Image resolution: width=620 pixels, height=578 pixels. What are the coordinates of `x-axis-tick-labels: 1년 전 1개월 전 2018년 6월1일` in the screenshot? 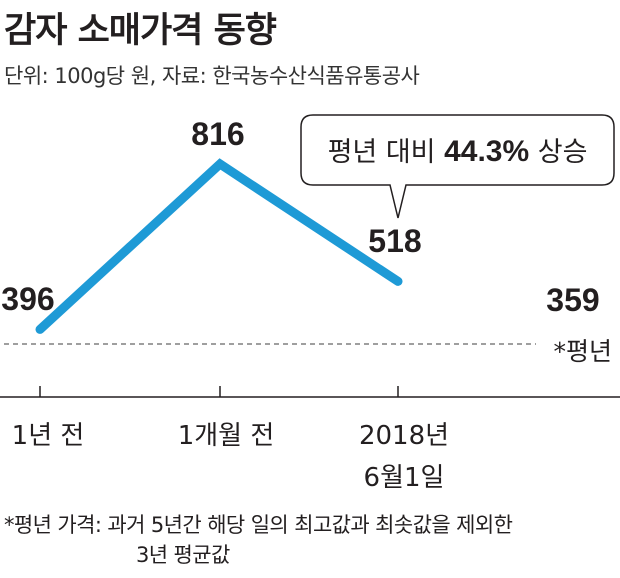 It's located at (230, 457).